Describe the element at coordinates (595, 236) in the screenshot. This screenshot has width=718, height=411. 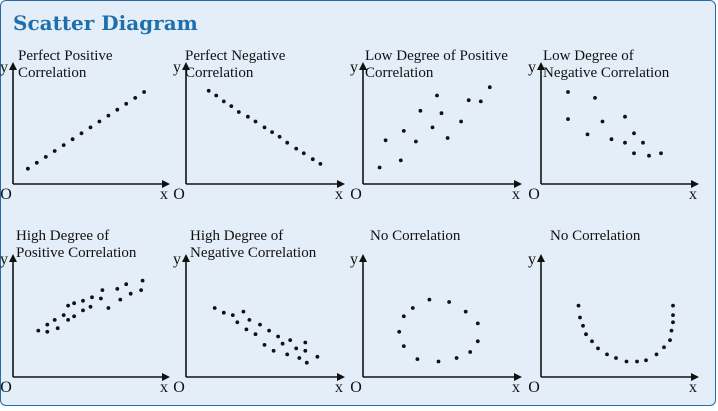
I see `panel-caption-line: No Correlation` at that location.